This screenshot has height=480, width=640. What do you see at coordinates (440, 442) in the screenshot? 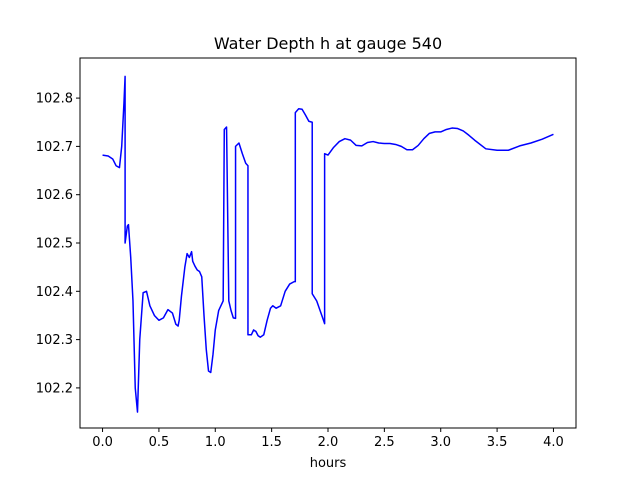
I see `x-tick-label: 3.0` at bounding box center [440, 442].